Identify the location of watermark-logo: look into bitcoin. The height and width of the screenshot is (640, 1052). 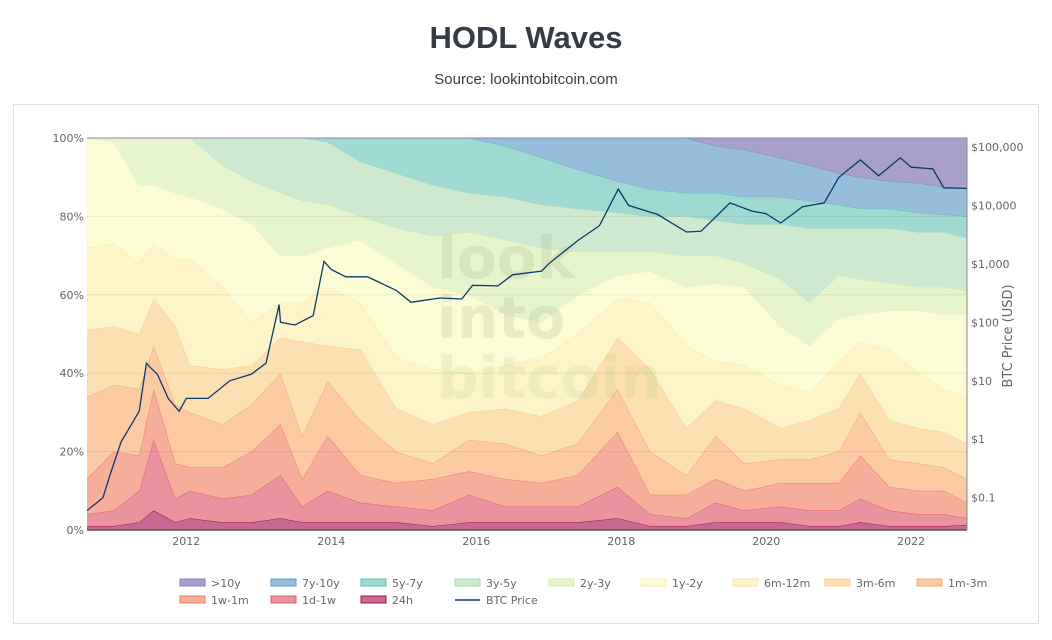
(549, 318).